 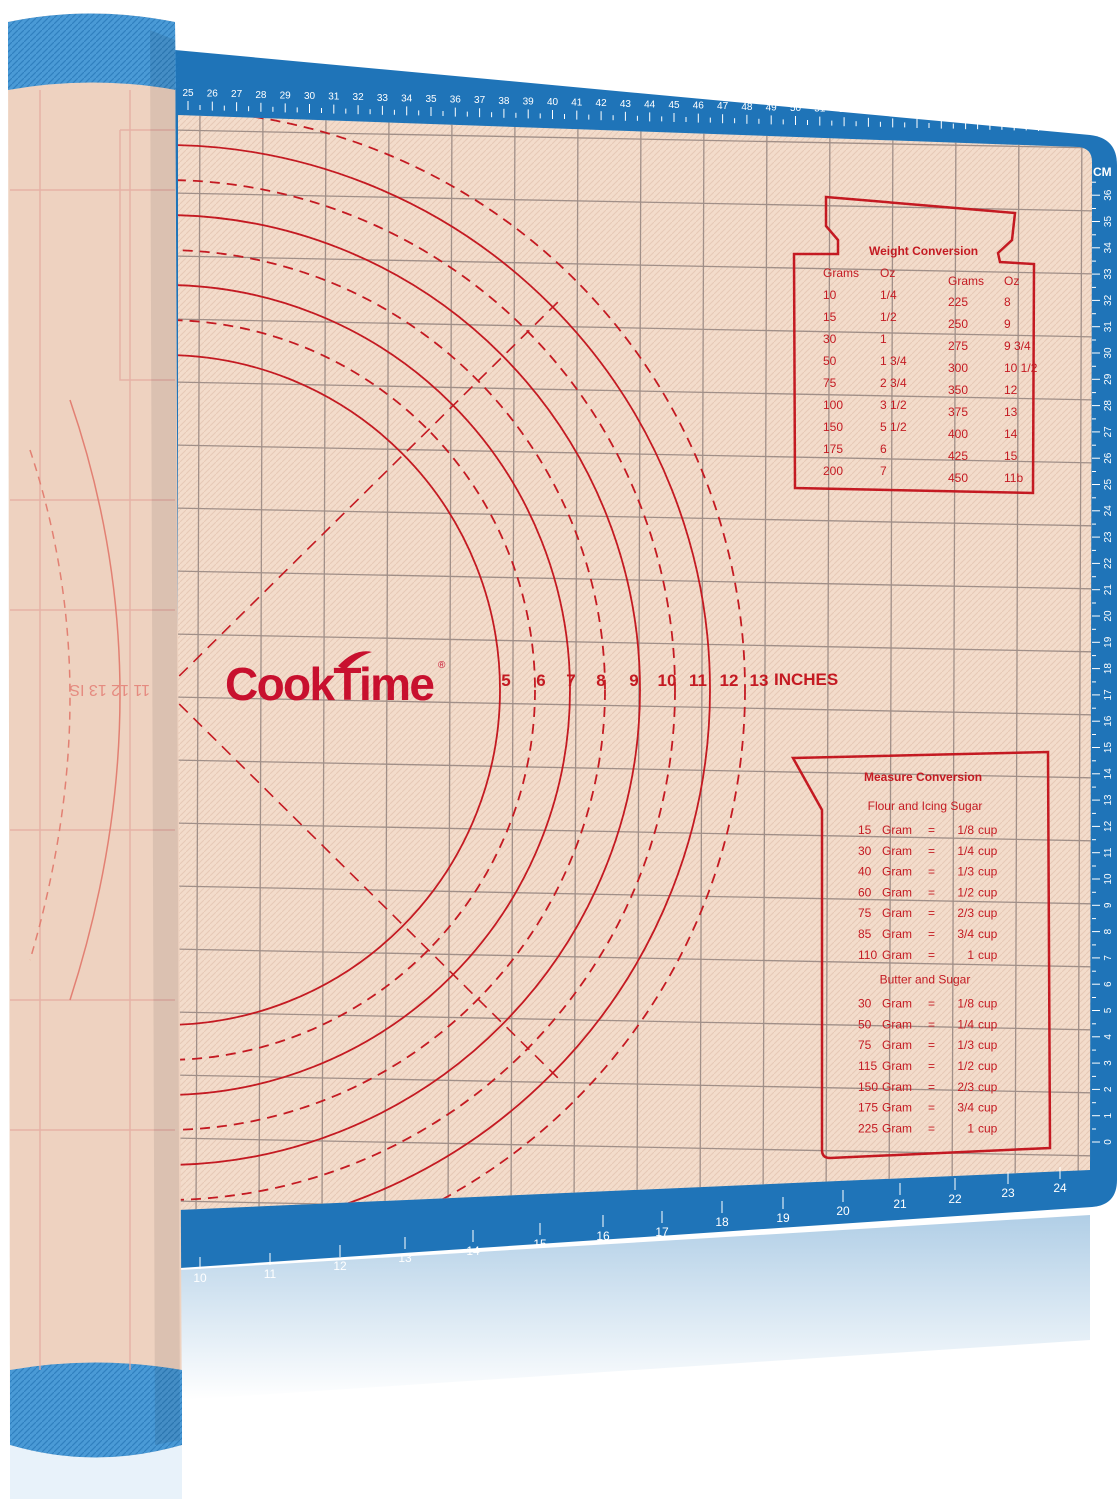 I want to click on inches-label: INCHES, so click(x=806, y=679).